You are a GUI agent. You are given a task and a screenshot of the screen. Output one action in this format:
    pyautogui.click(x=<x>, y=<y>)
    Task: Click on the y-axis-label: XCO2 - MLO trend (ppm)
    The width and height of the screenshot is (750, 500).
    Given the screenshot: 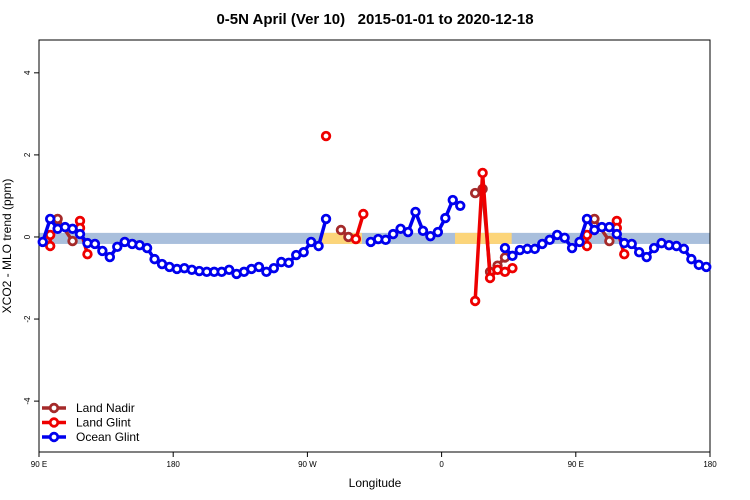 What is the action you would take?
    pyautogui.click(x=7, y=246)
    